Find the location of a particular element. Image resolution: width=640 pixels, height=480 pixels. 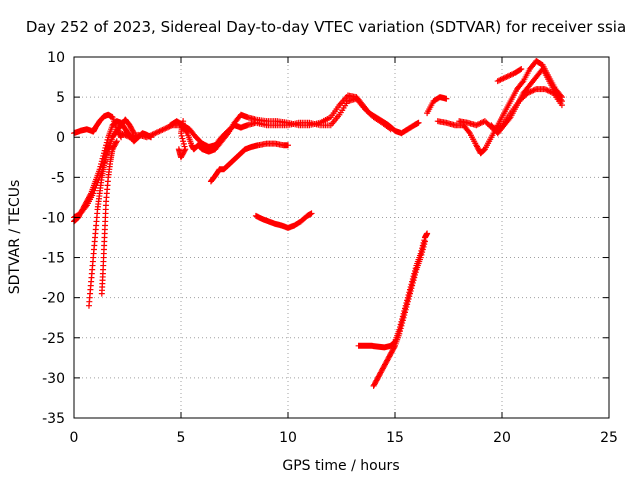

x-tick-label: 10 is located at coordinates (288, 438).